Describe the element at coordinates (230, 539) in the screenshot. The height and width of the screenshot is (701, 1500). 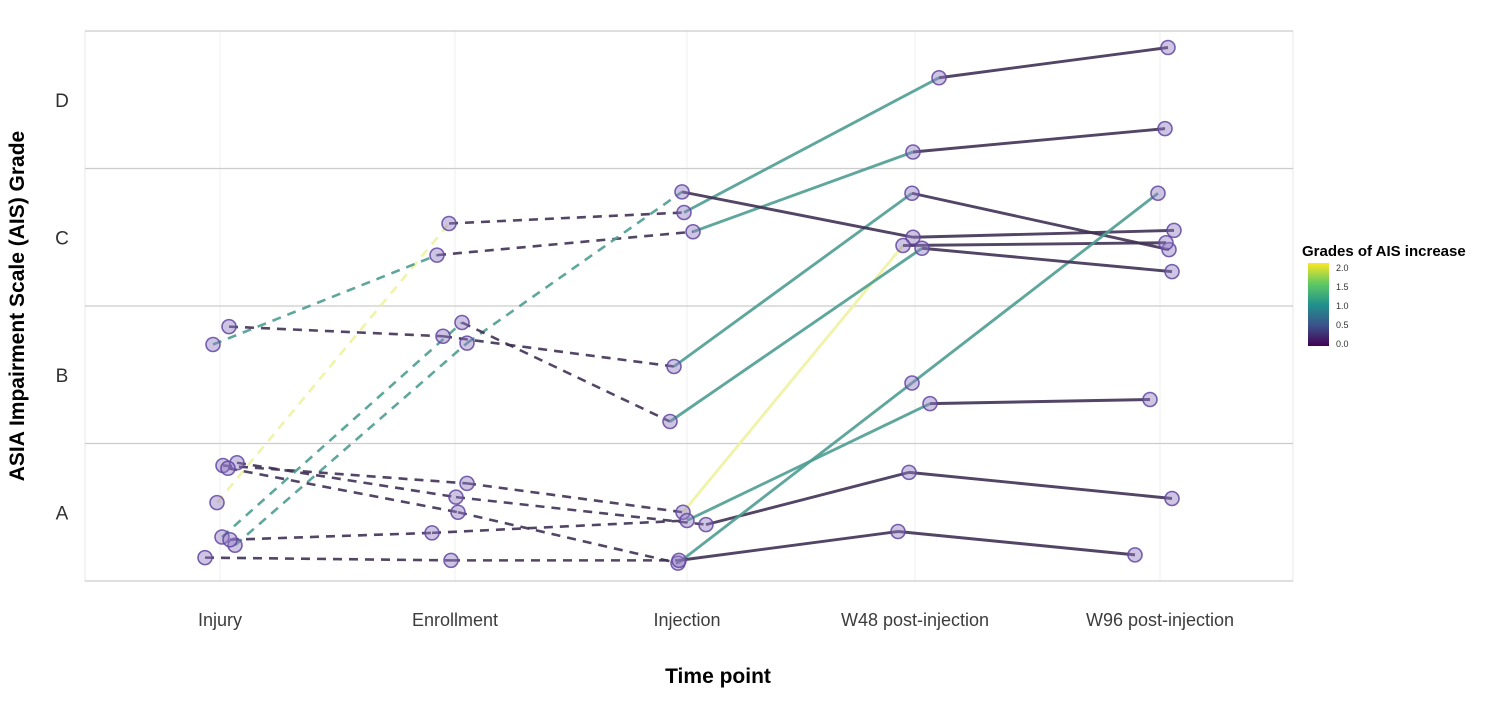
I see `patient-9-point-injury` at that location.